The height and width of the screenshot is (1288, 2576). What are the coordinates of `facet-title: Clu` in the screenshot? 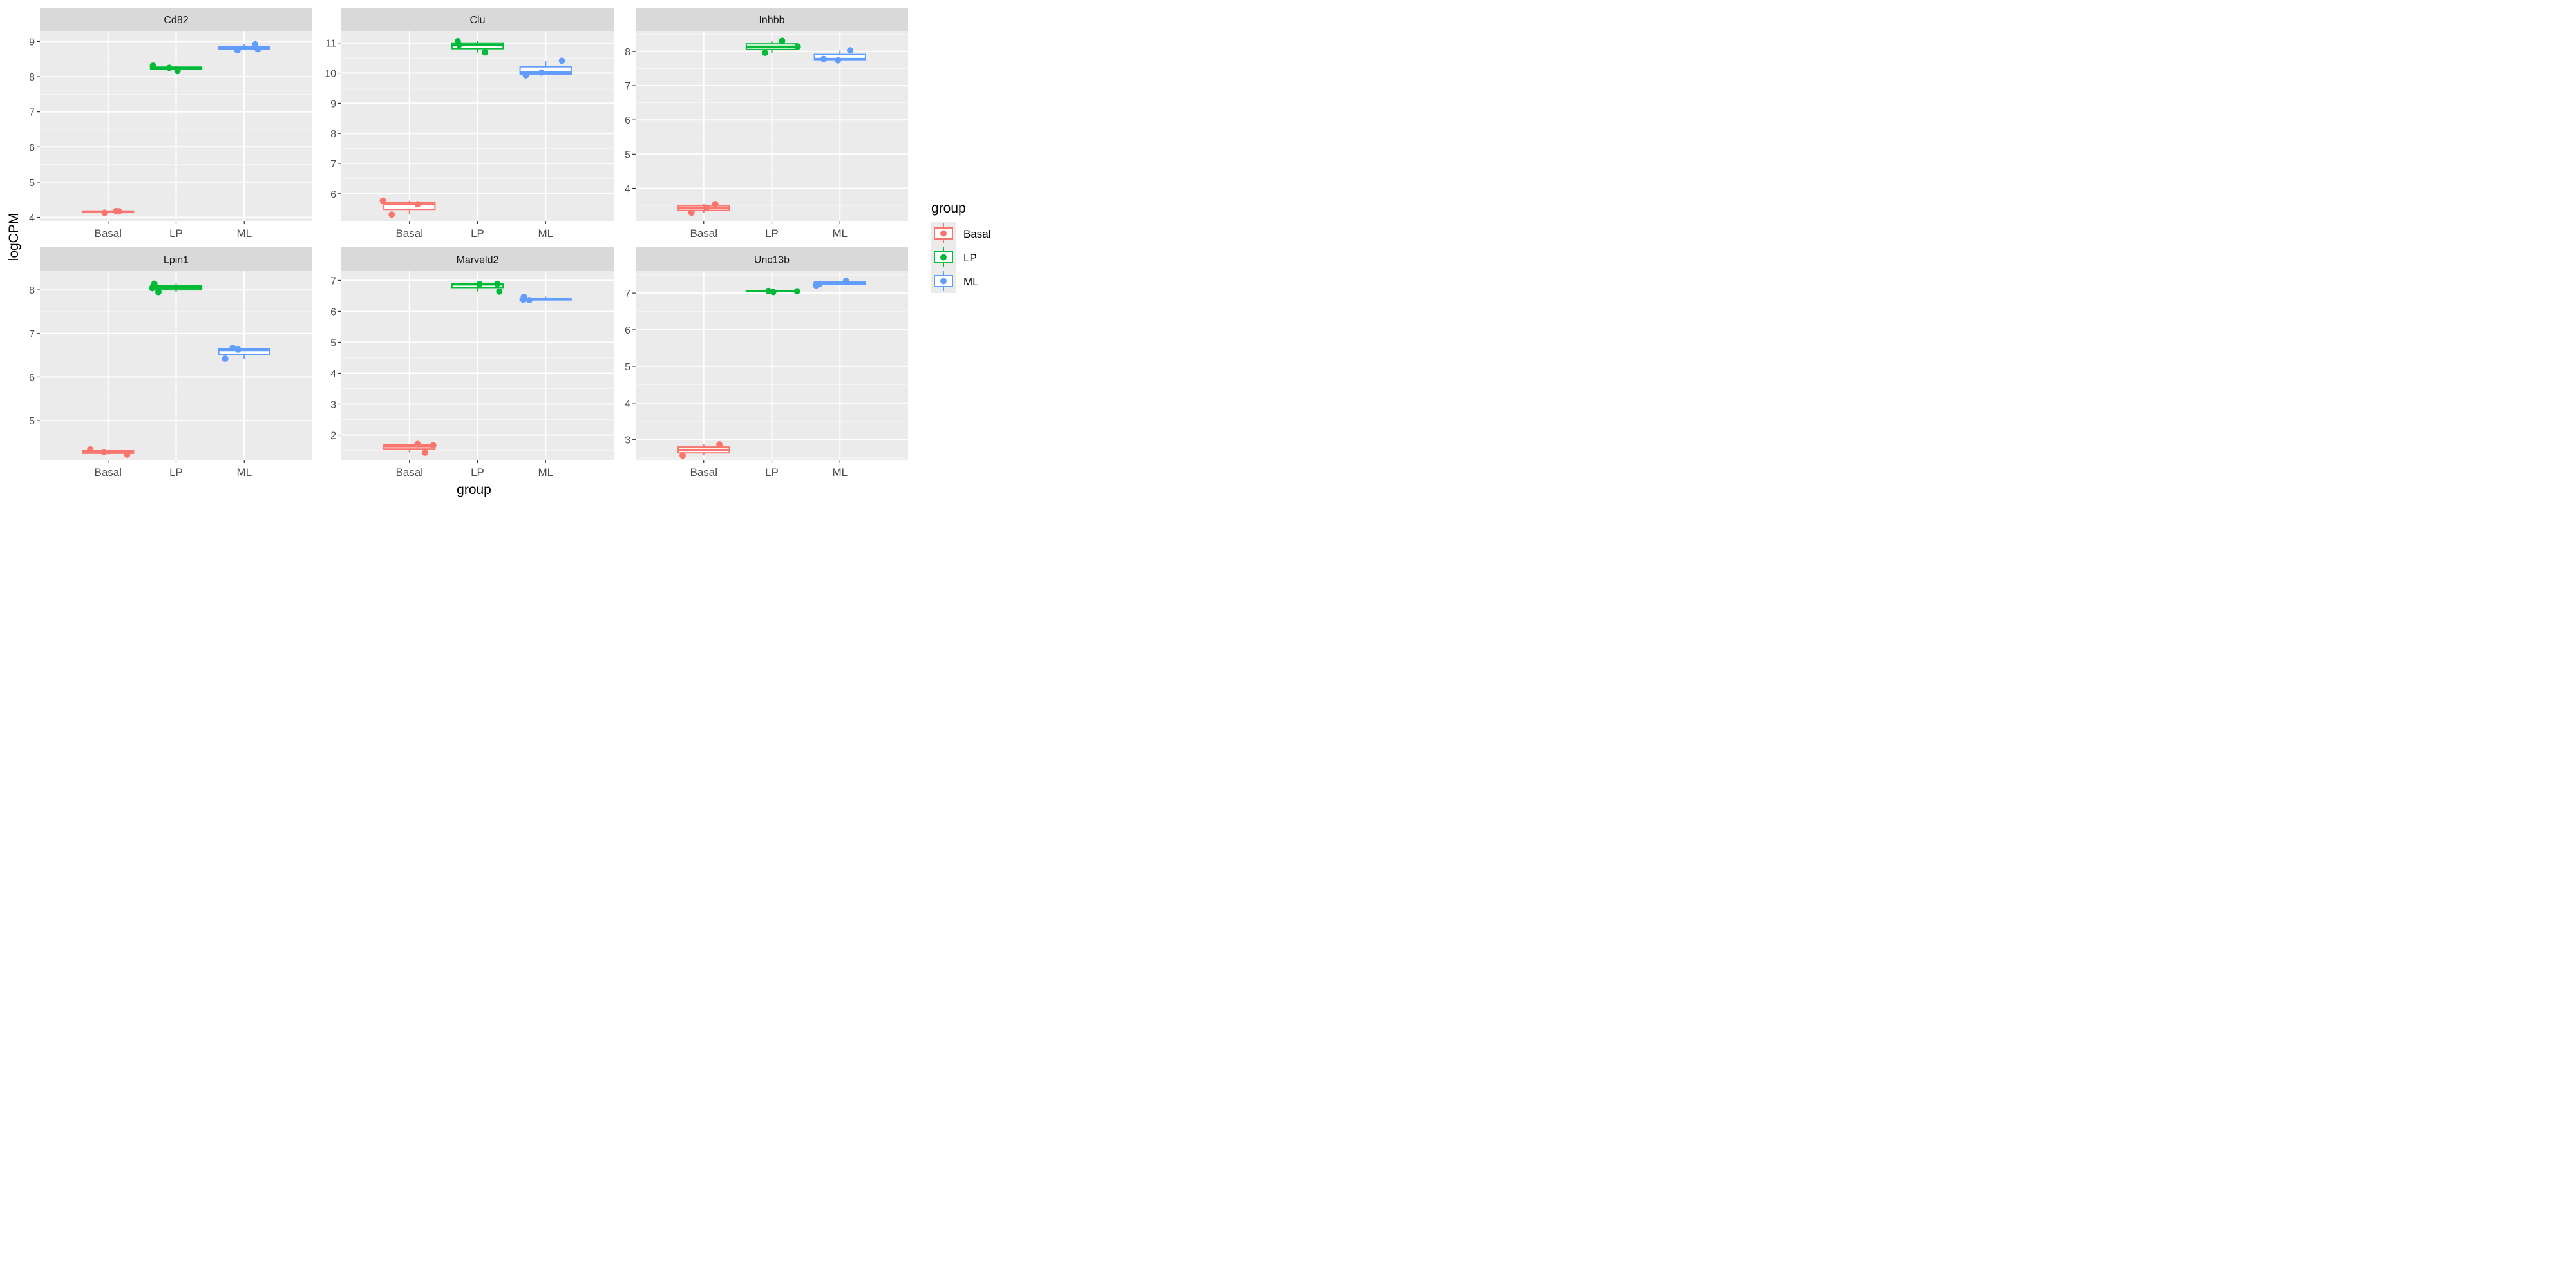 It's located at (477, 20).